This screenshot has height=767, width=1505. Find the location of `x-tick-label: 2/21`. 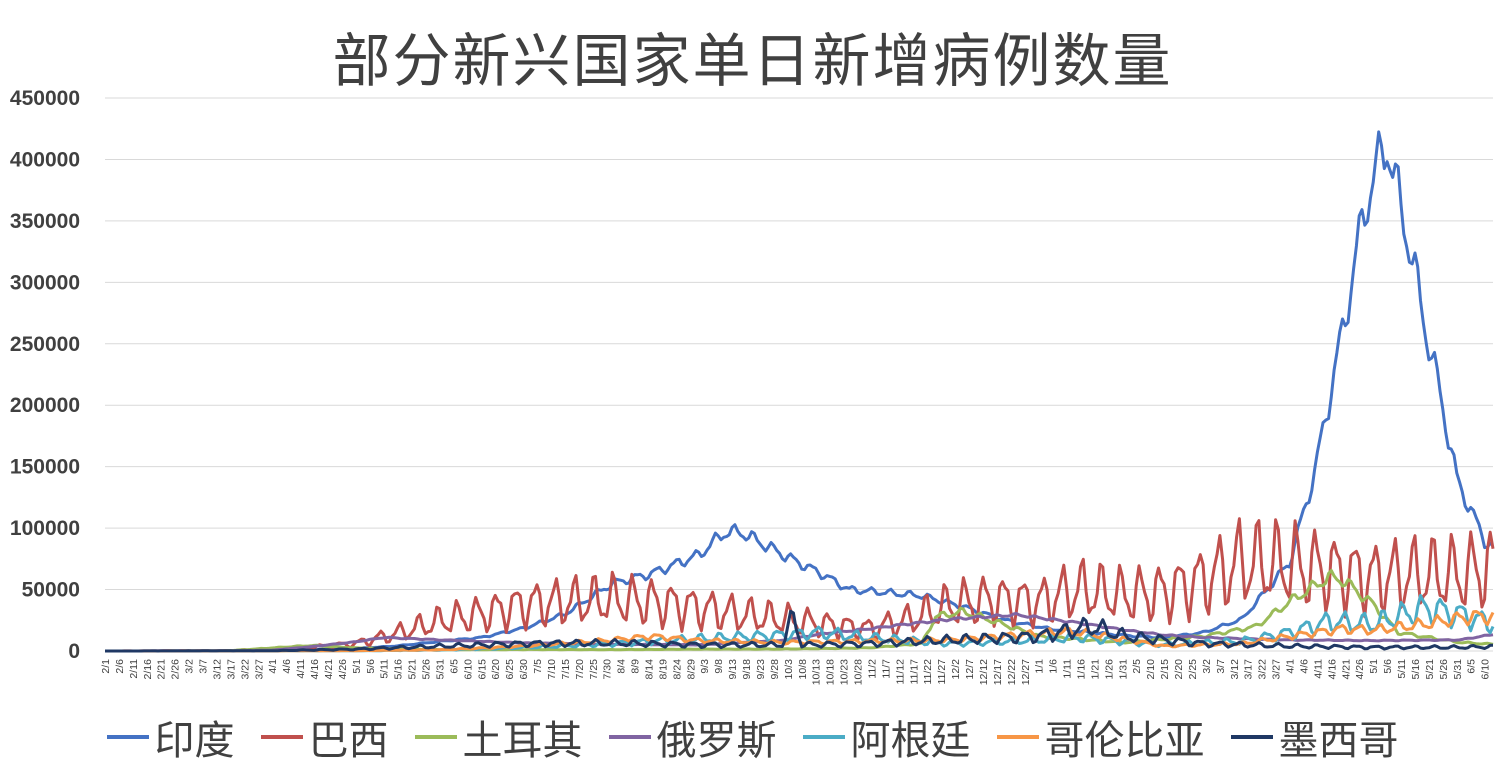

x-tick-label: 2/21 is located at coordinates (162, 669).